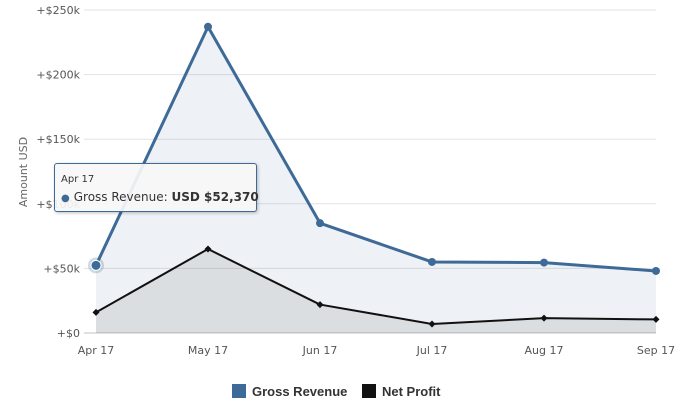 This screenshot has width=679, height=407. What do you see at coordinates (656, 350) in the screenshot?
I see `x-tick-label: Sep 17` at bounding box center [656, 350].